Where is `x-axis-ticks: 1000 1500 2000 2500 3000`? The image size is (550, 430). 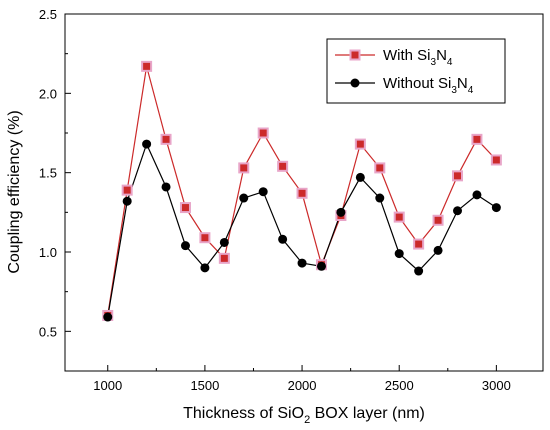
x-axis-ticks: 1000 1500 2000 2500 3000 is located at coordinates (302, 379).